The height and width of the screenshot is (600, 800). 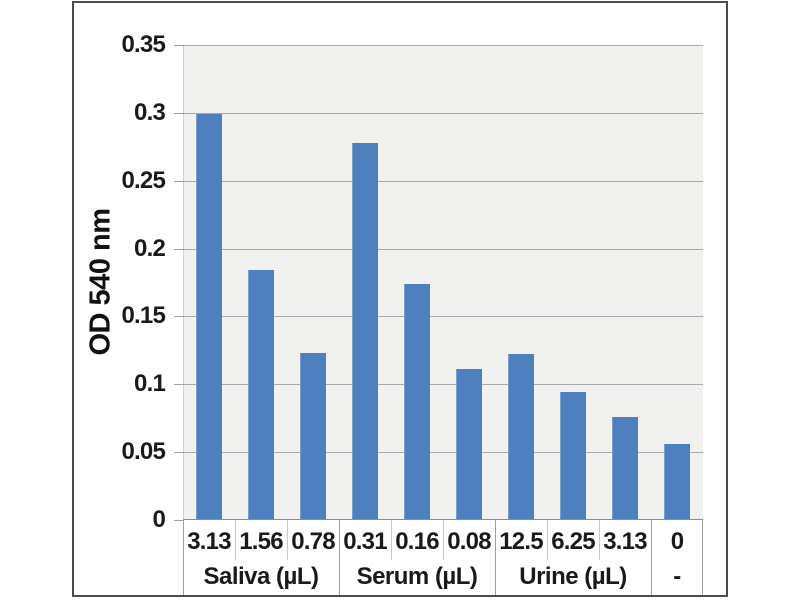 I want to click on y-axis-line, so click(x=183, y=282).